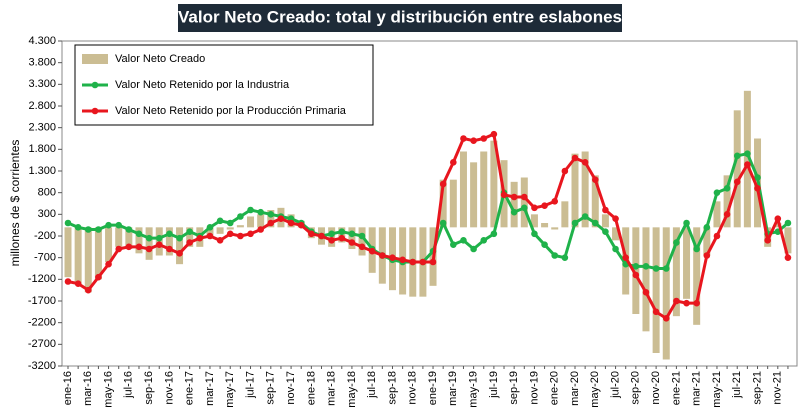 The image size is (800, 414). Describe the element at coordinates (757, 388) in the screenshot. I see `x-tick-label: sep-21` at that location.